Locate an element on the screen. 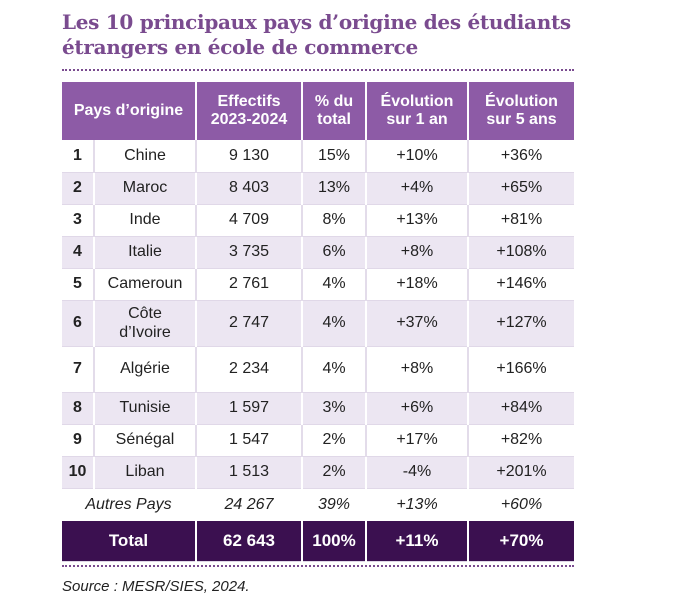  table-row: 6 Côte d’Ivoire 2 747 4% +37% +127% is located at coordinates (318, 323).